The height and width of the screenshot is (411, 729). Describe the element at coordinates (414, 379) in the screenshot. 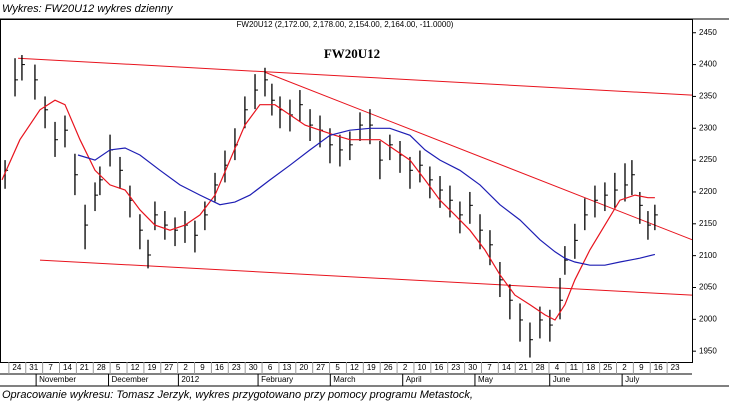

I see `month-label: April` at that location.